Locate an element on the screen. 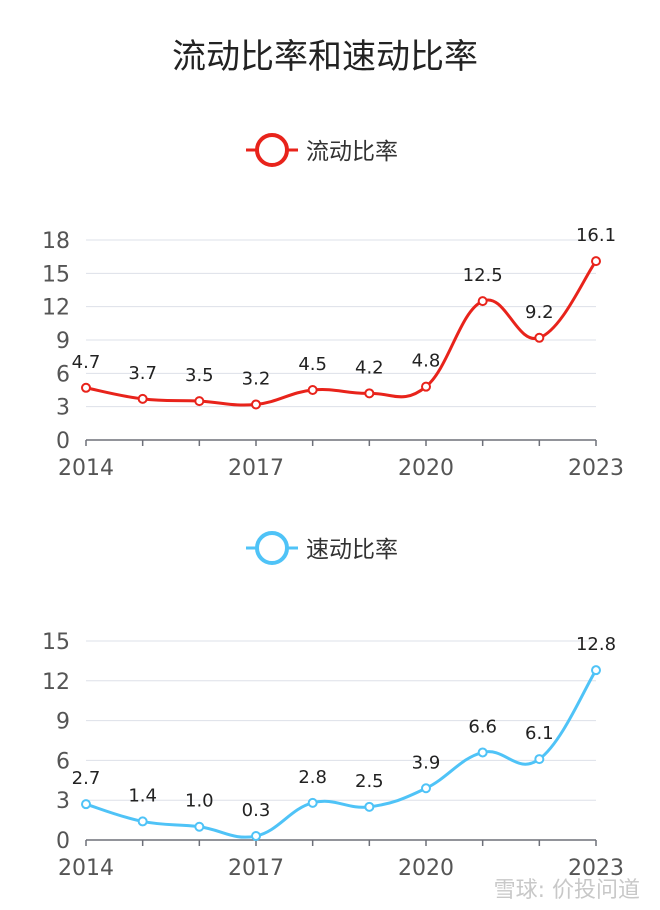  data-label: 2.5 is located at coordinates (369, 781).